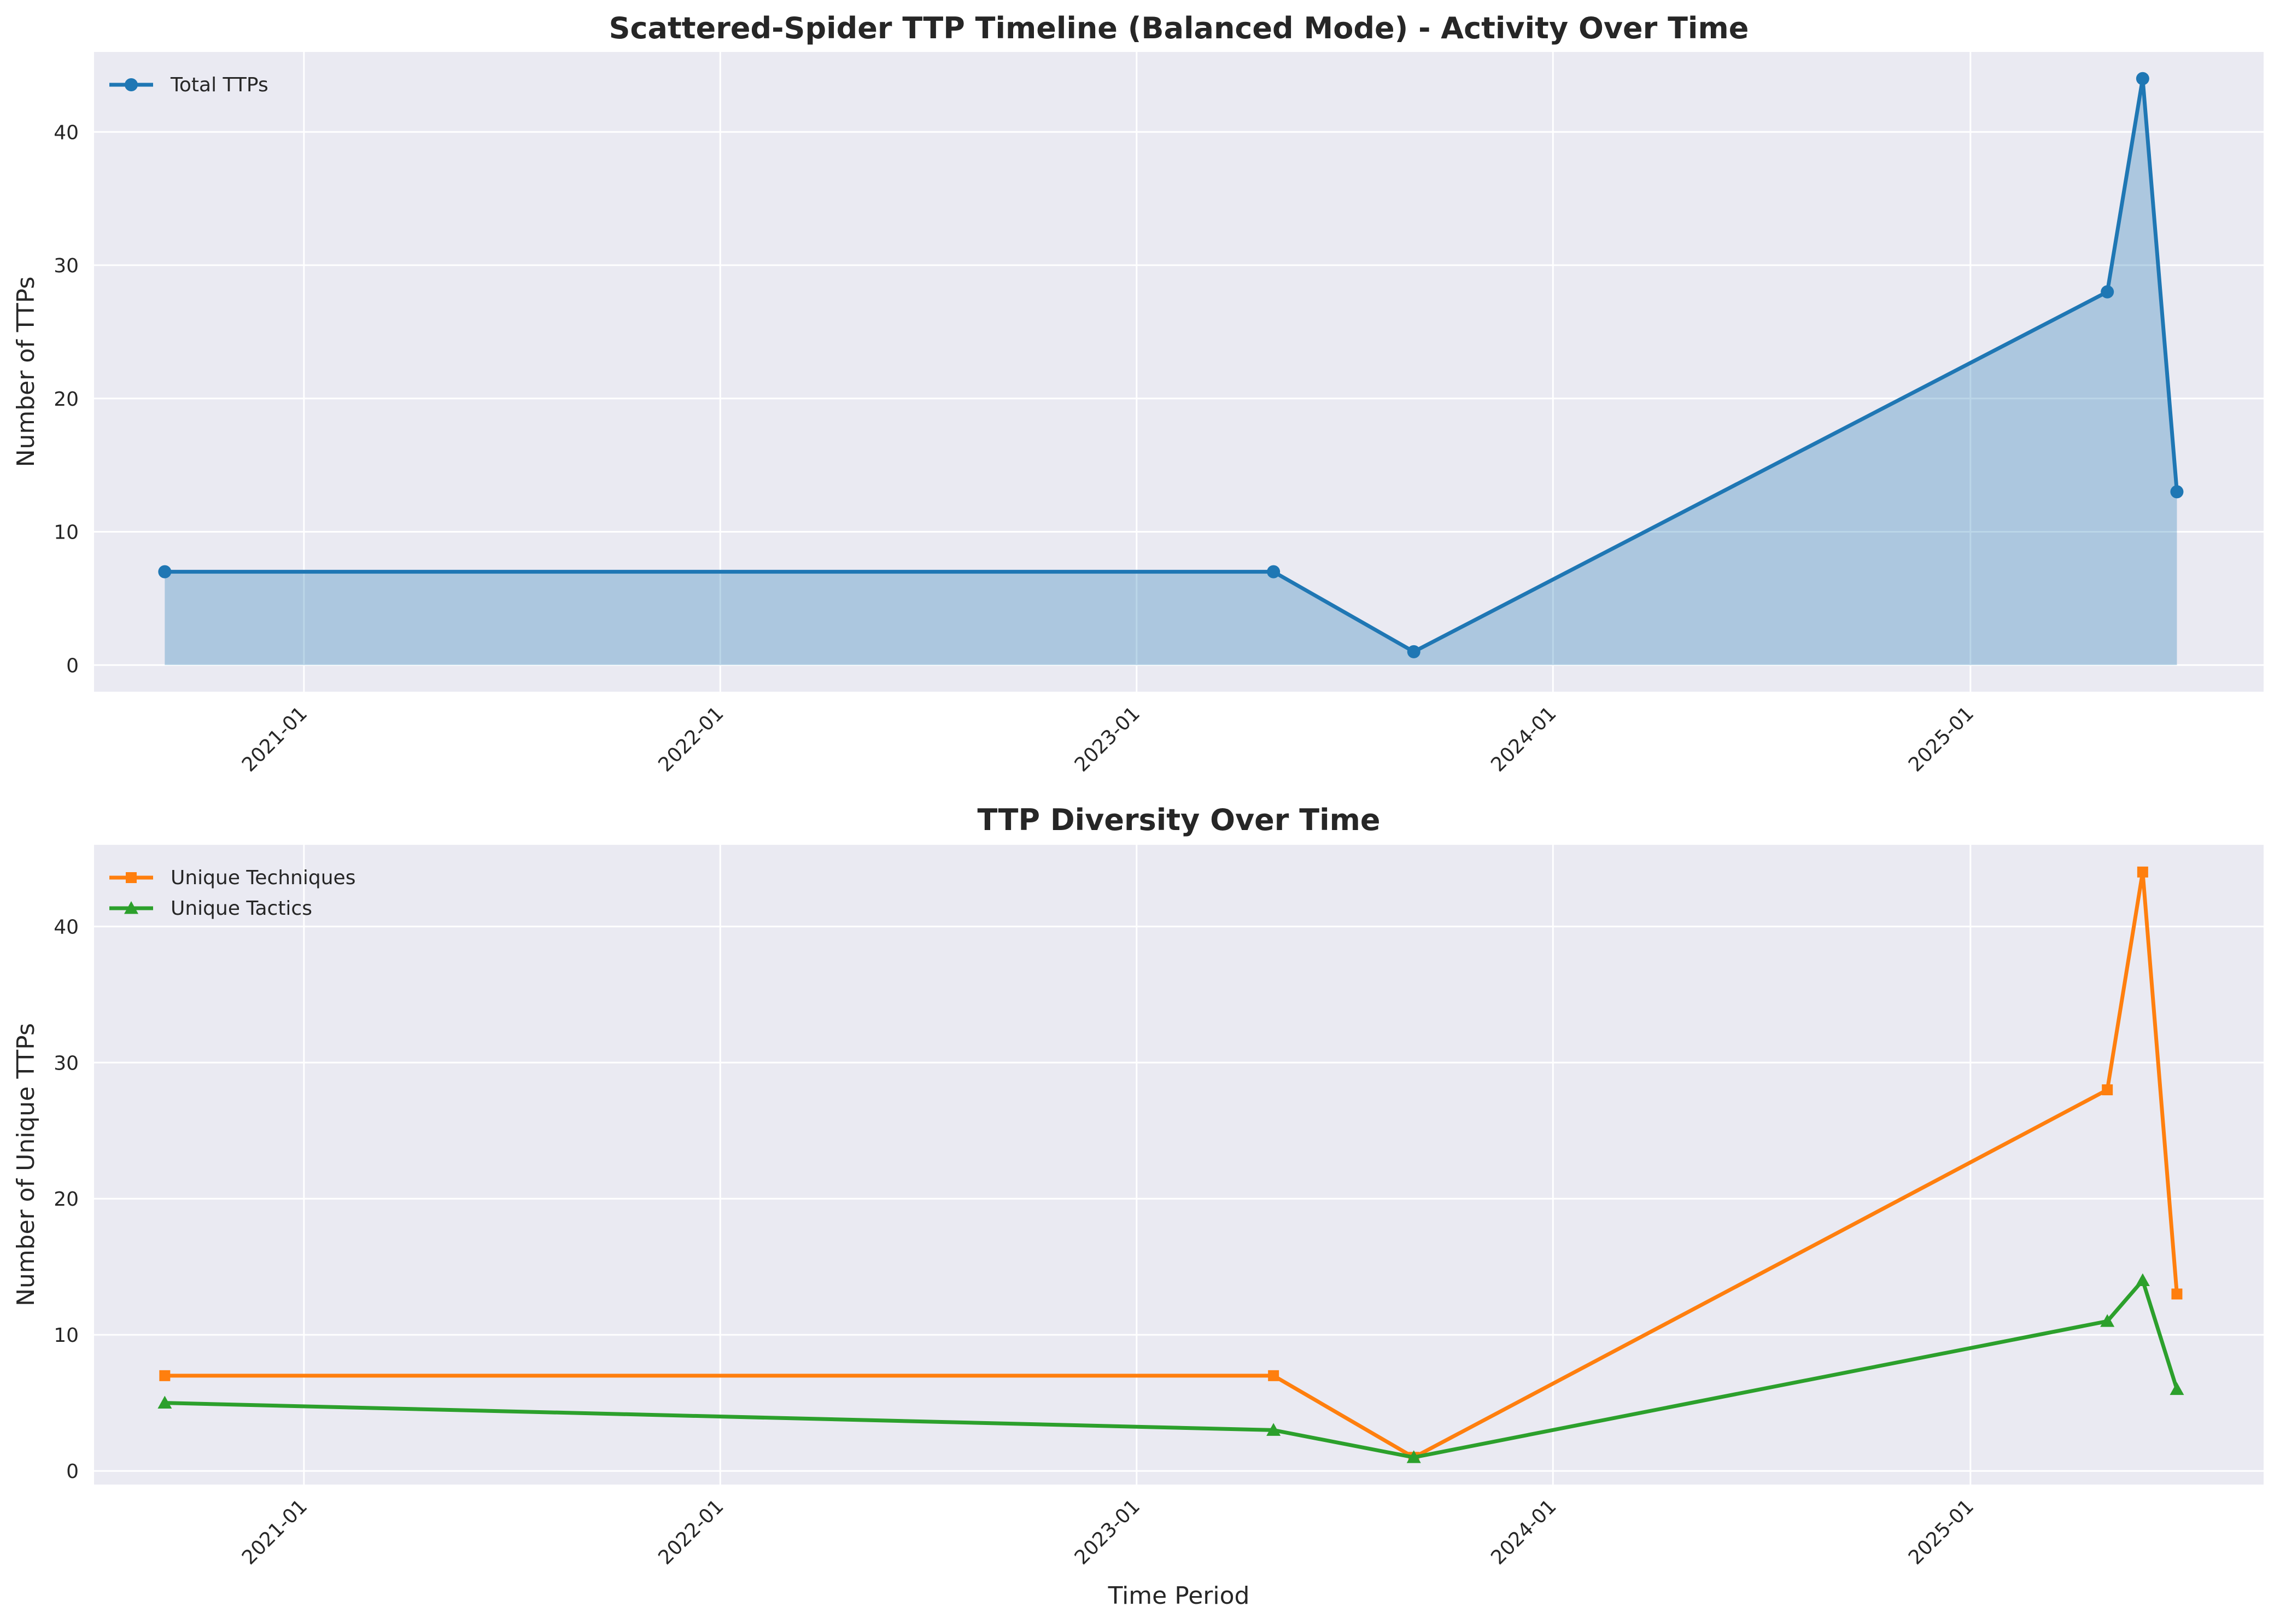 The height and width of the screenshot is (1624, 2280). Describe the element at coordinates (26, 1165) in the screenshot. I see `y-axis-label: Number of Unique TTPs` at that location.